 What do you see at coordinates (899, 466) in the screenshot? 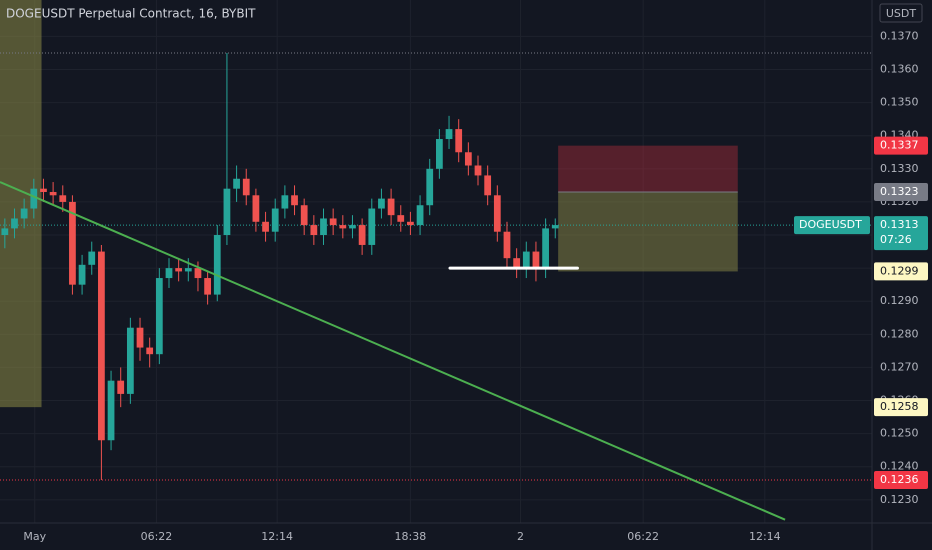
I see `y-tick-label: 0.1240` at bounding box center [899, 466].